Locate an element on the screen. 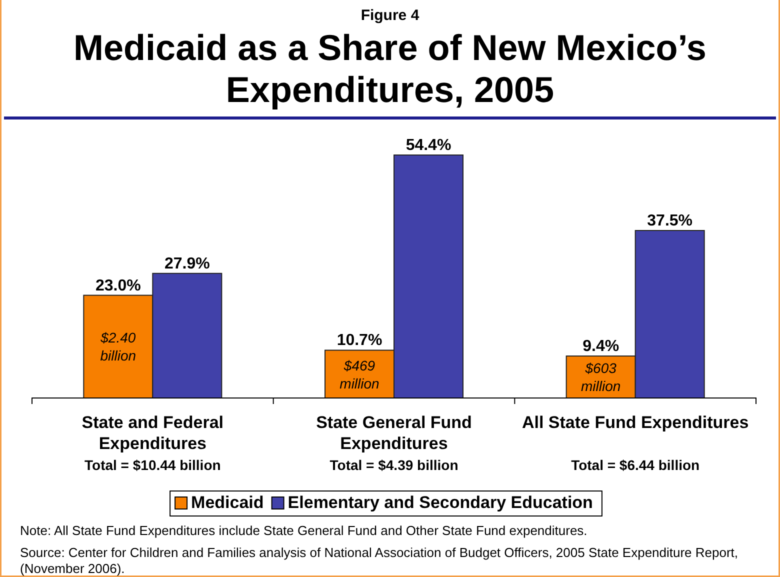 The width and height of the screenshot is (780, 577). data-label: 10.7% is located at coordinates (359, 341).